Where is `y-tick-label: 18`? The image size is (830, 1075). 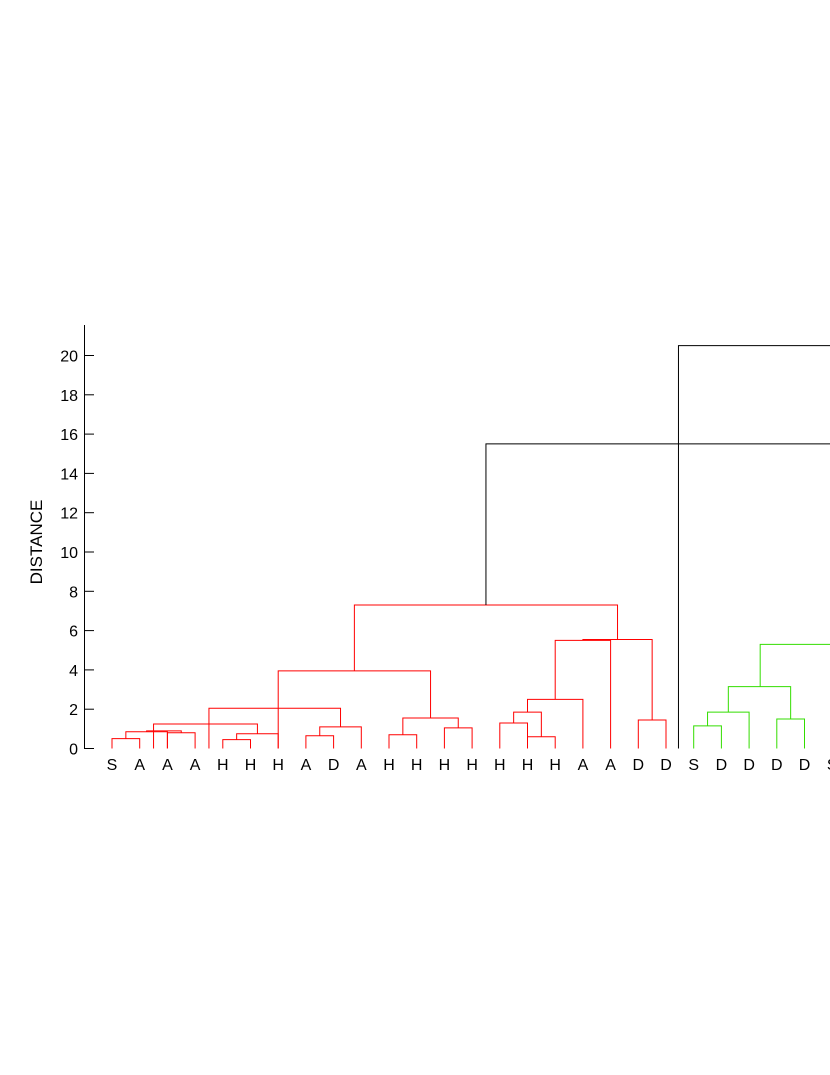
y-tick-label: 18 is located at coordinates (69, 396).